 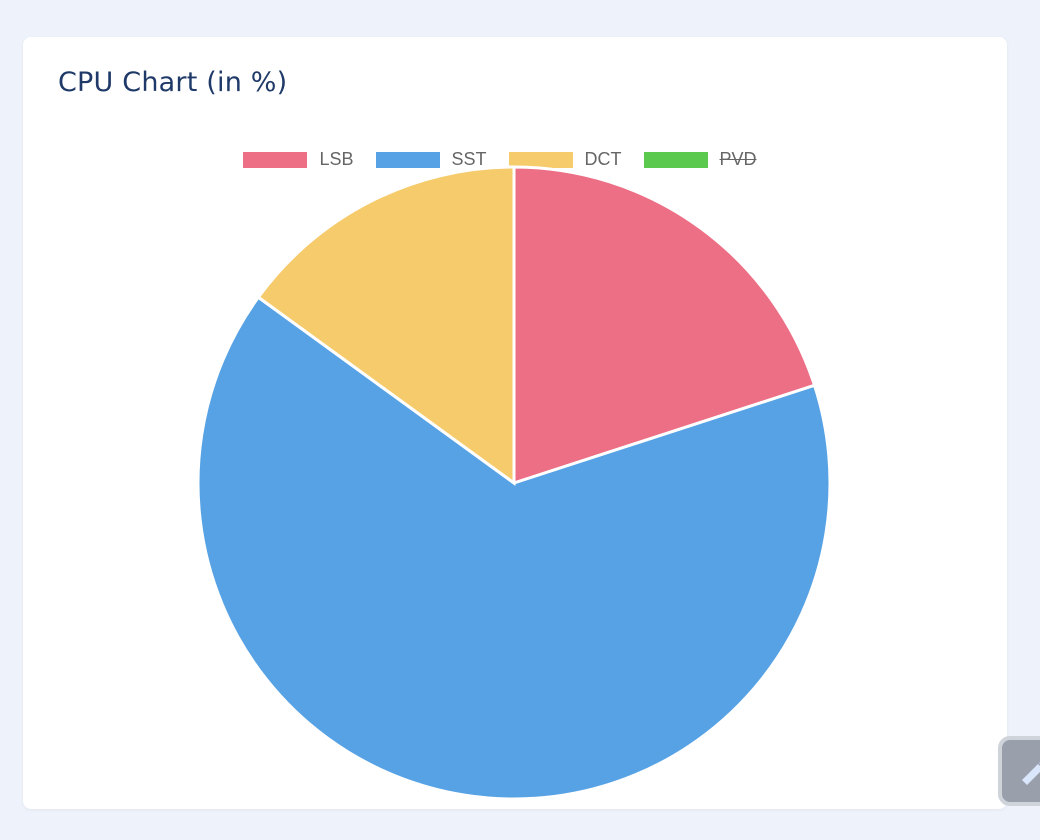 I want to click on legend-label-pvd: PVD, so click(x=738, y=159).